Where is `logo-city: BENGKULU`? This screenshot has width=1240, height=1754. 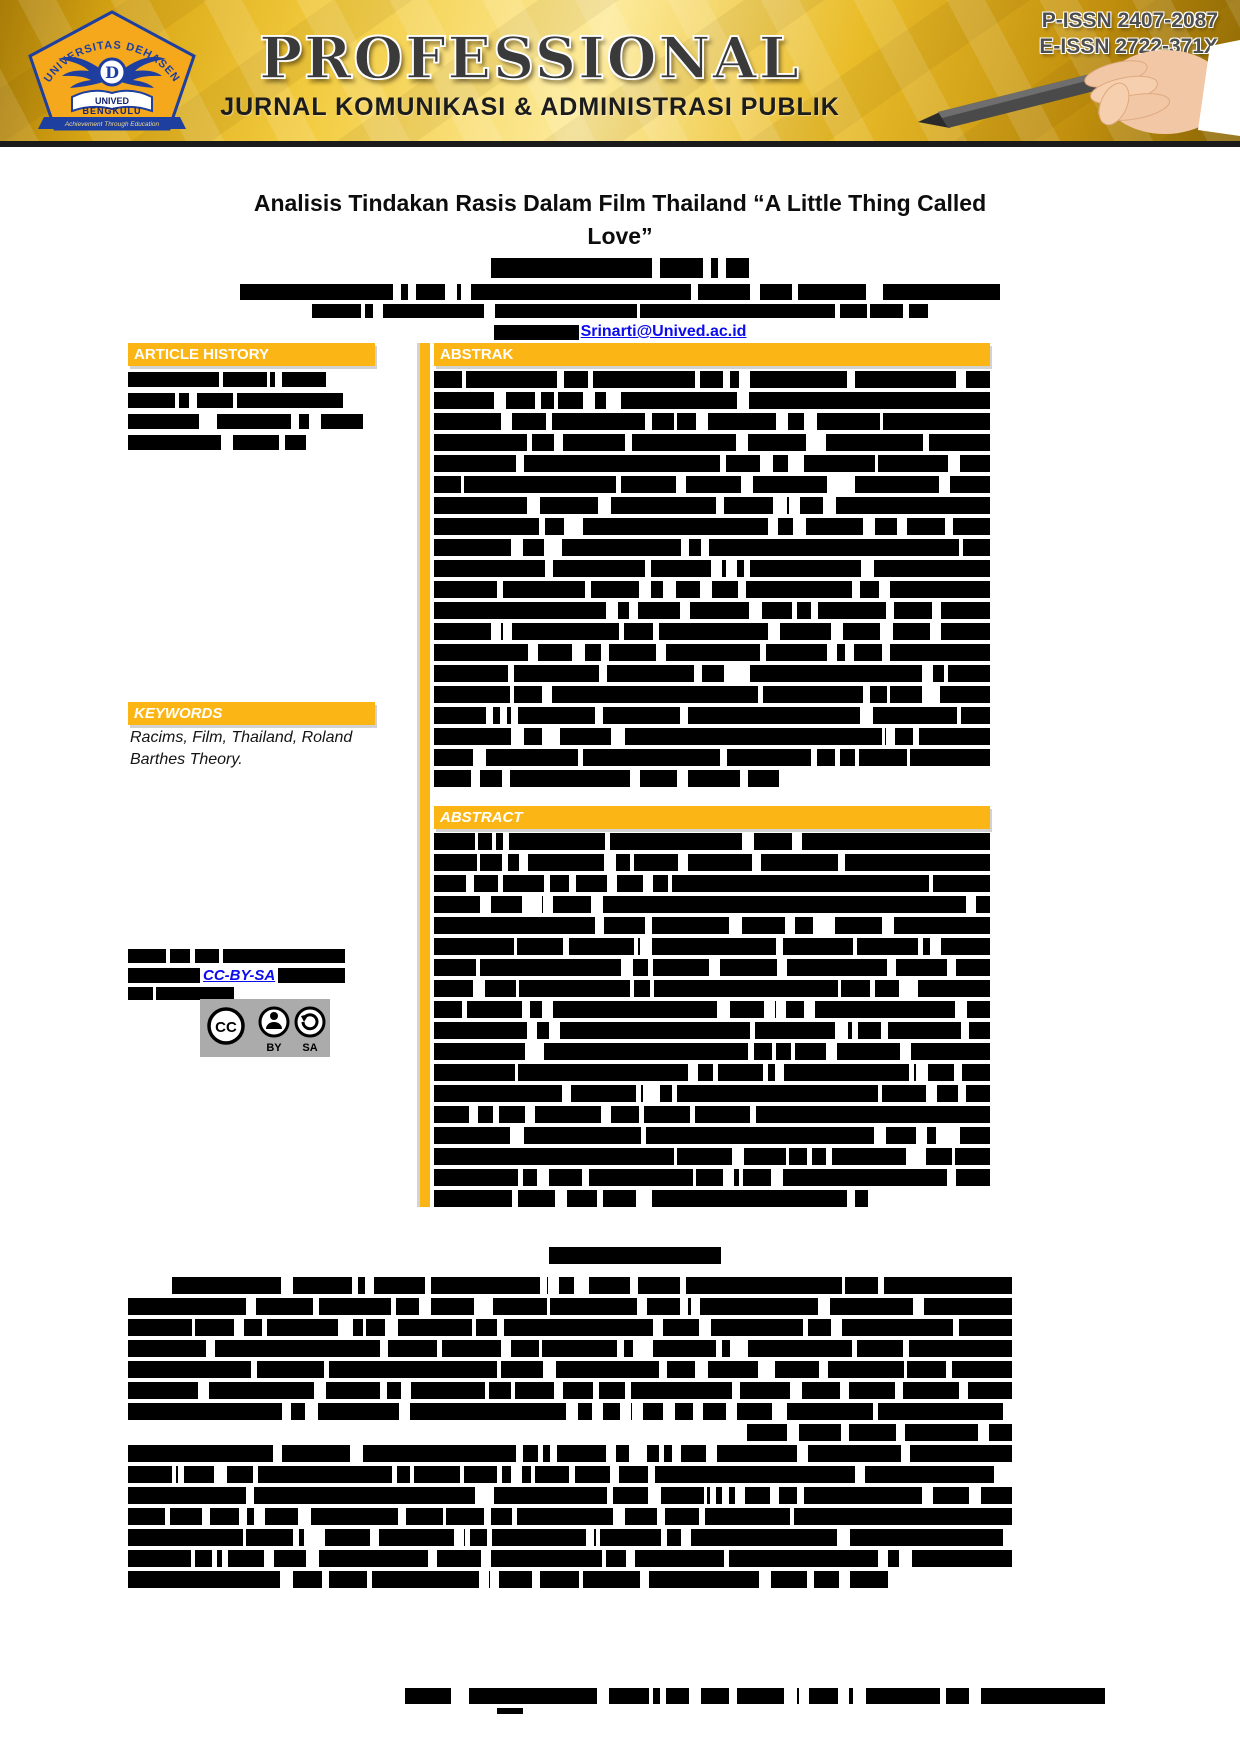 logo-city: BENGKULU is located at coordinates (112, 111).